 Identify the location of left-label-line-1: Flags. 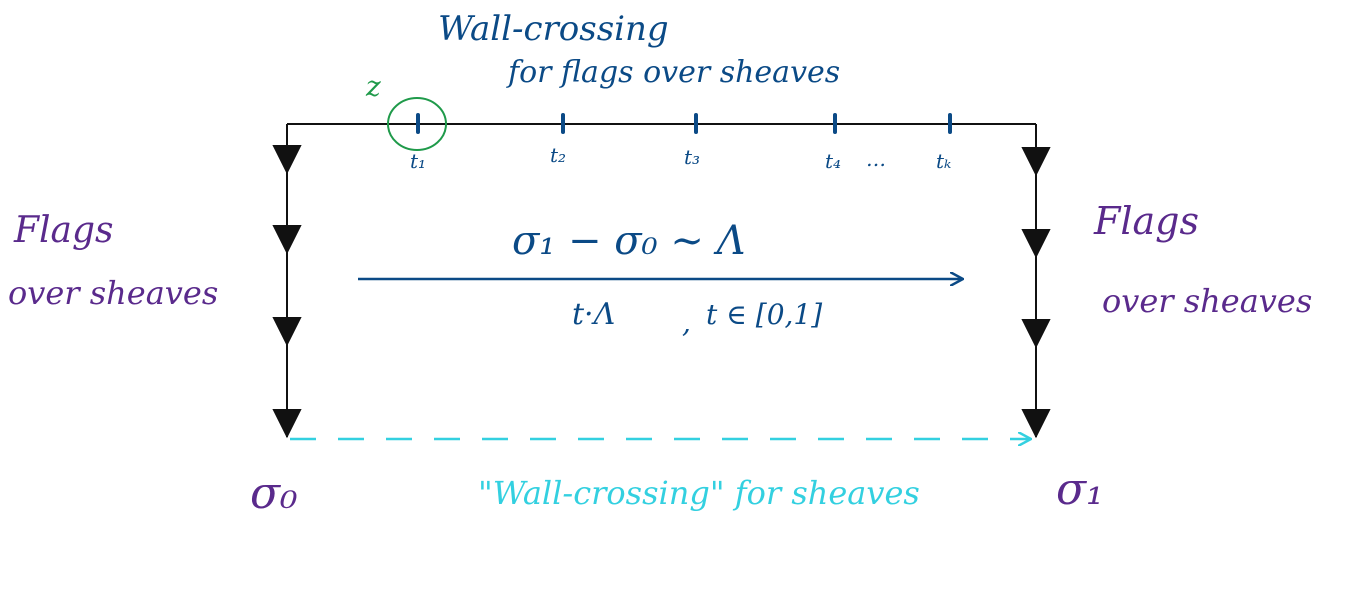
(63, 230).